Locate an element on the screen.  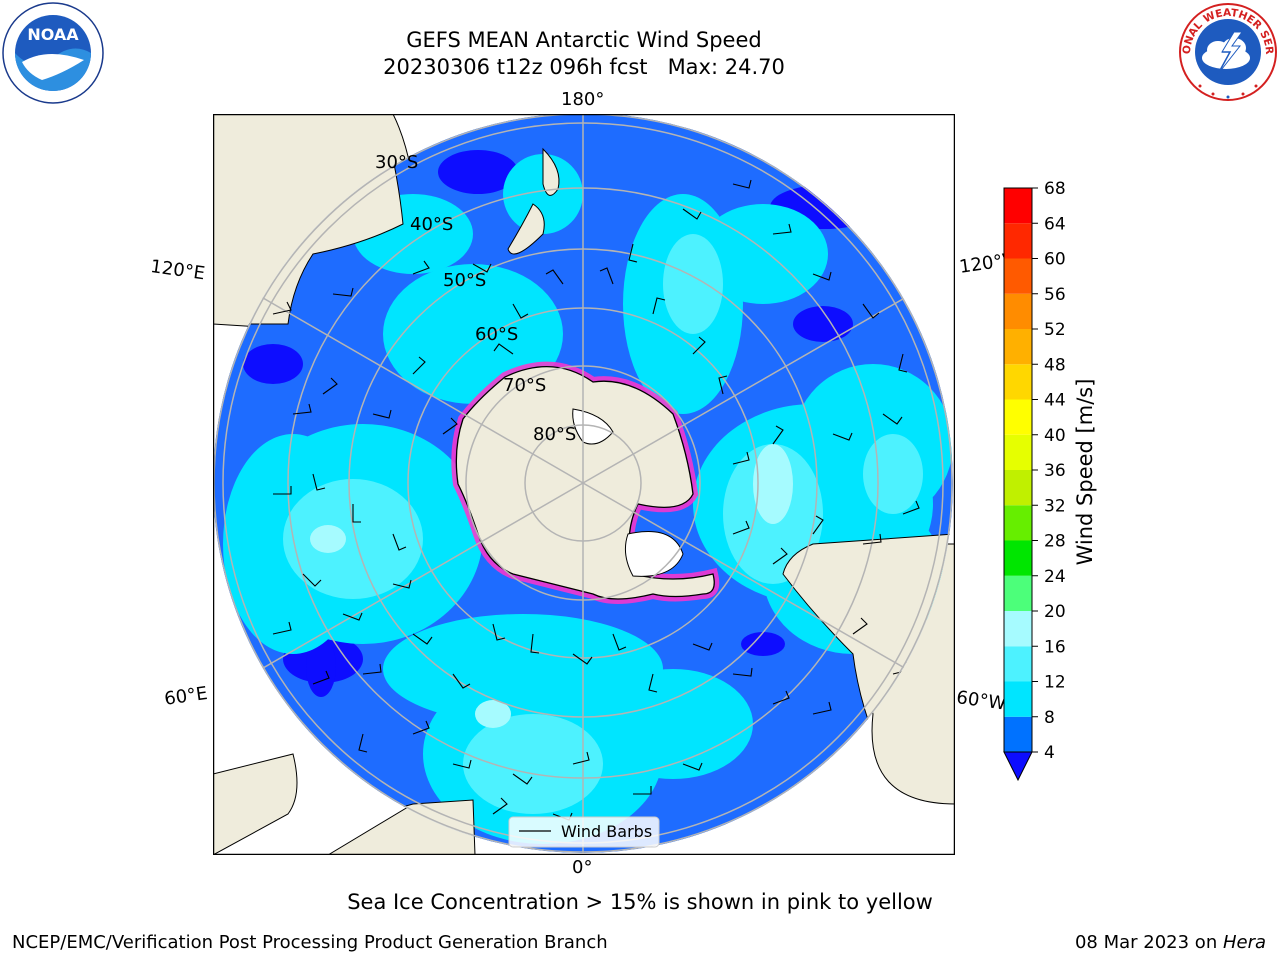
wind-barbs-legend: Wind Barbs is located at coordinates (584, 832).